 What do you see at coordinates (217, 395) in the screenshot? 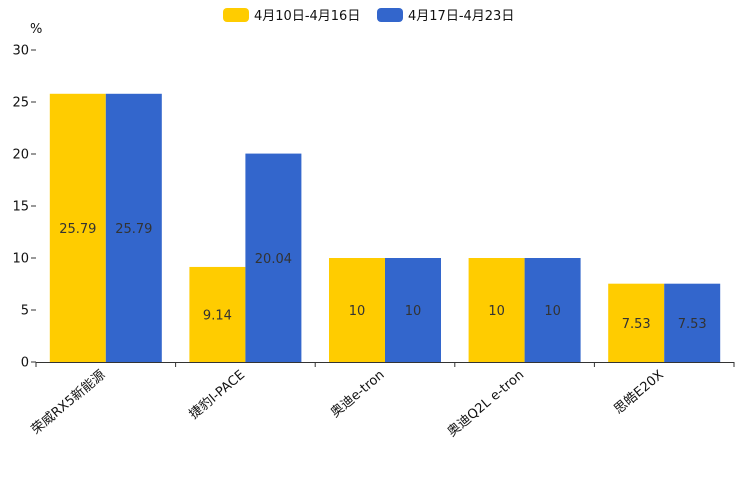
I see `x-tick-label: 捷豹I-PACE` at bounding box center [217, 395].